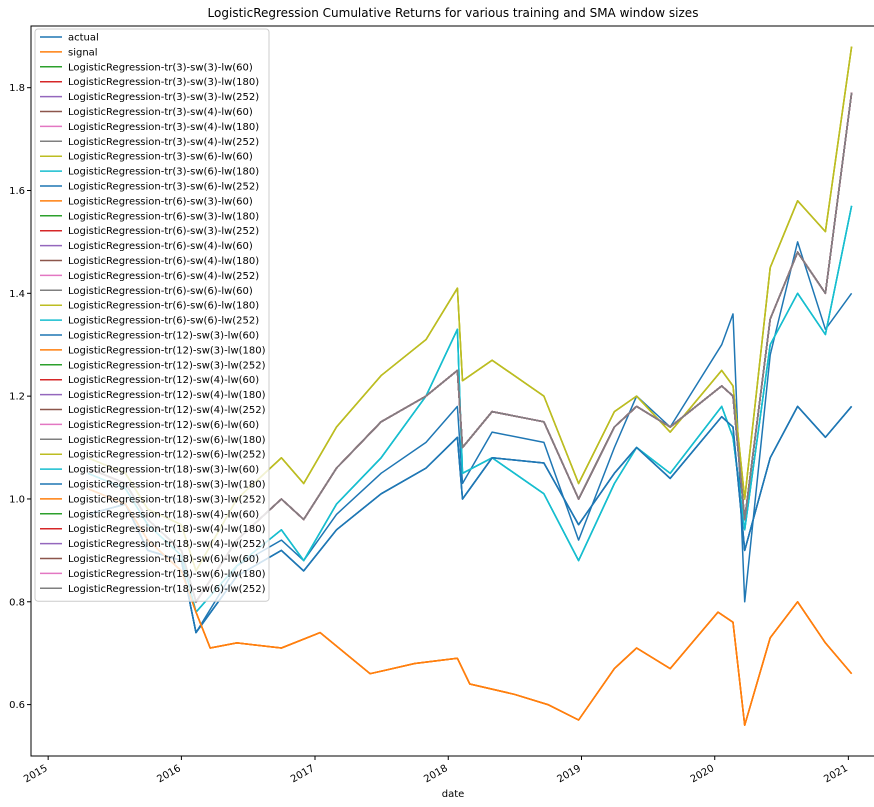 This screenshot has height=807, width=874. What do you see at coordinates (163, 276) in the screenshot?
I see `legend-label: LogisticRegression-tr(6)-sw(4)-lw(252)` at bounding box center [163, 276].